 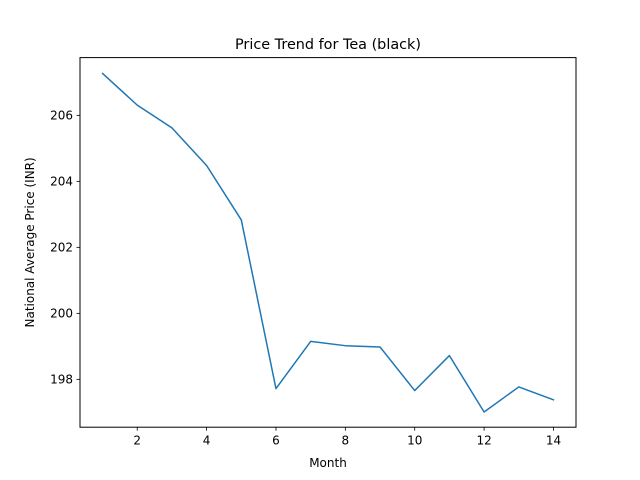 I want to click on x-tick-label: 12, so click(x=483, y=441).